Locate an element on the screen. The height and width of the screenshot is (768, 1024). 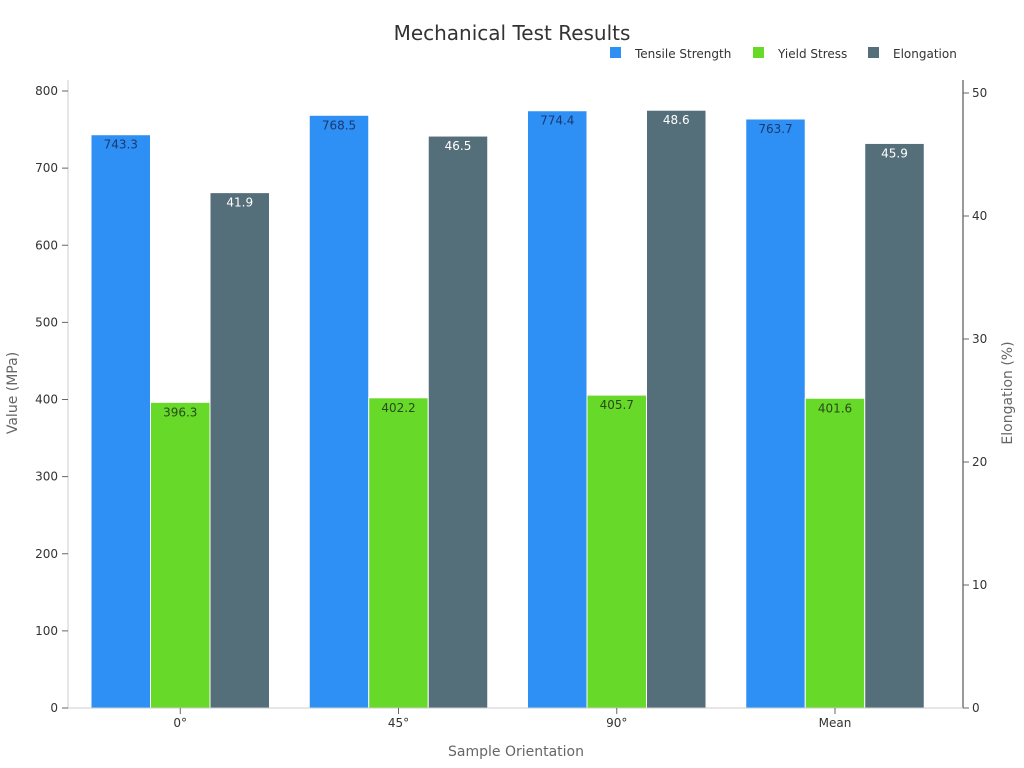
data-label-tensile-strength: 768.5 is located at coordinates (339, 125).